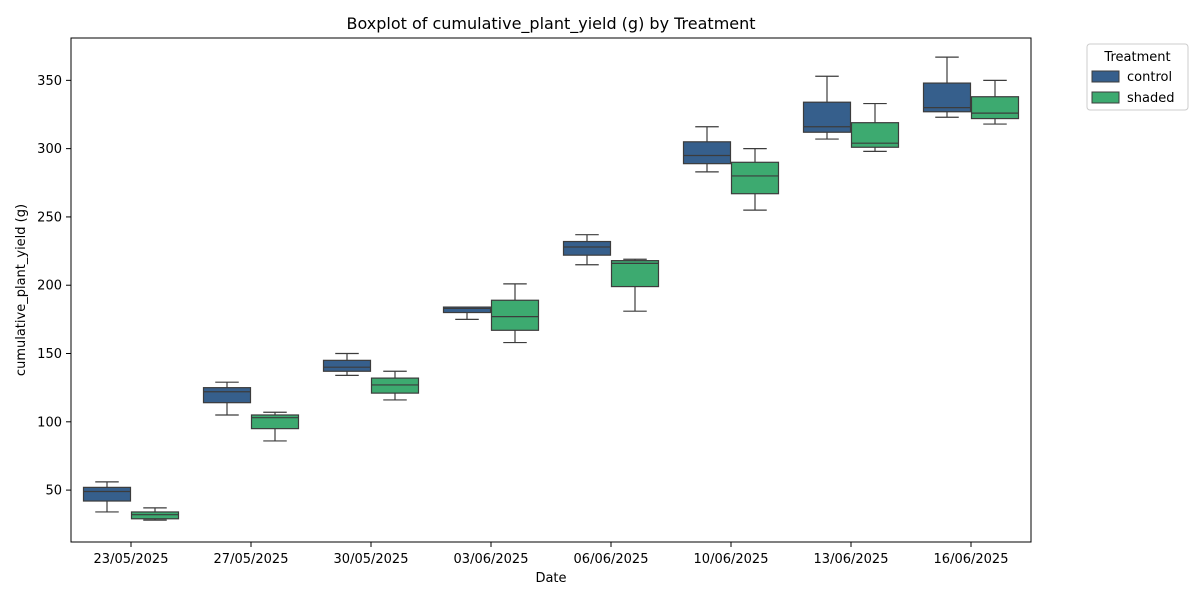 The image size is (1200, 600). Describe the element at coordinates (49, 286) in the screenshot. I see `y-tick-label: 200` at that location.